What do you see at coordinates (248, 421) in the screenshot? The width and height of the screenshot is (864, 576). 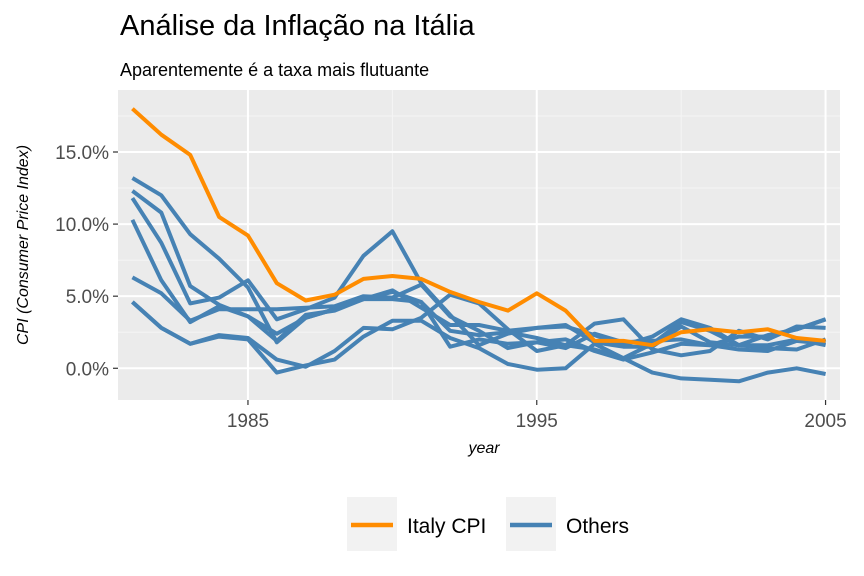 I see `x-tick-label: 1985` at bounding box center [248, 421].